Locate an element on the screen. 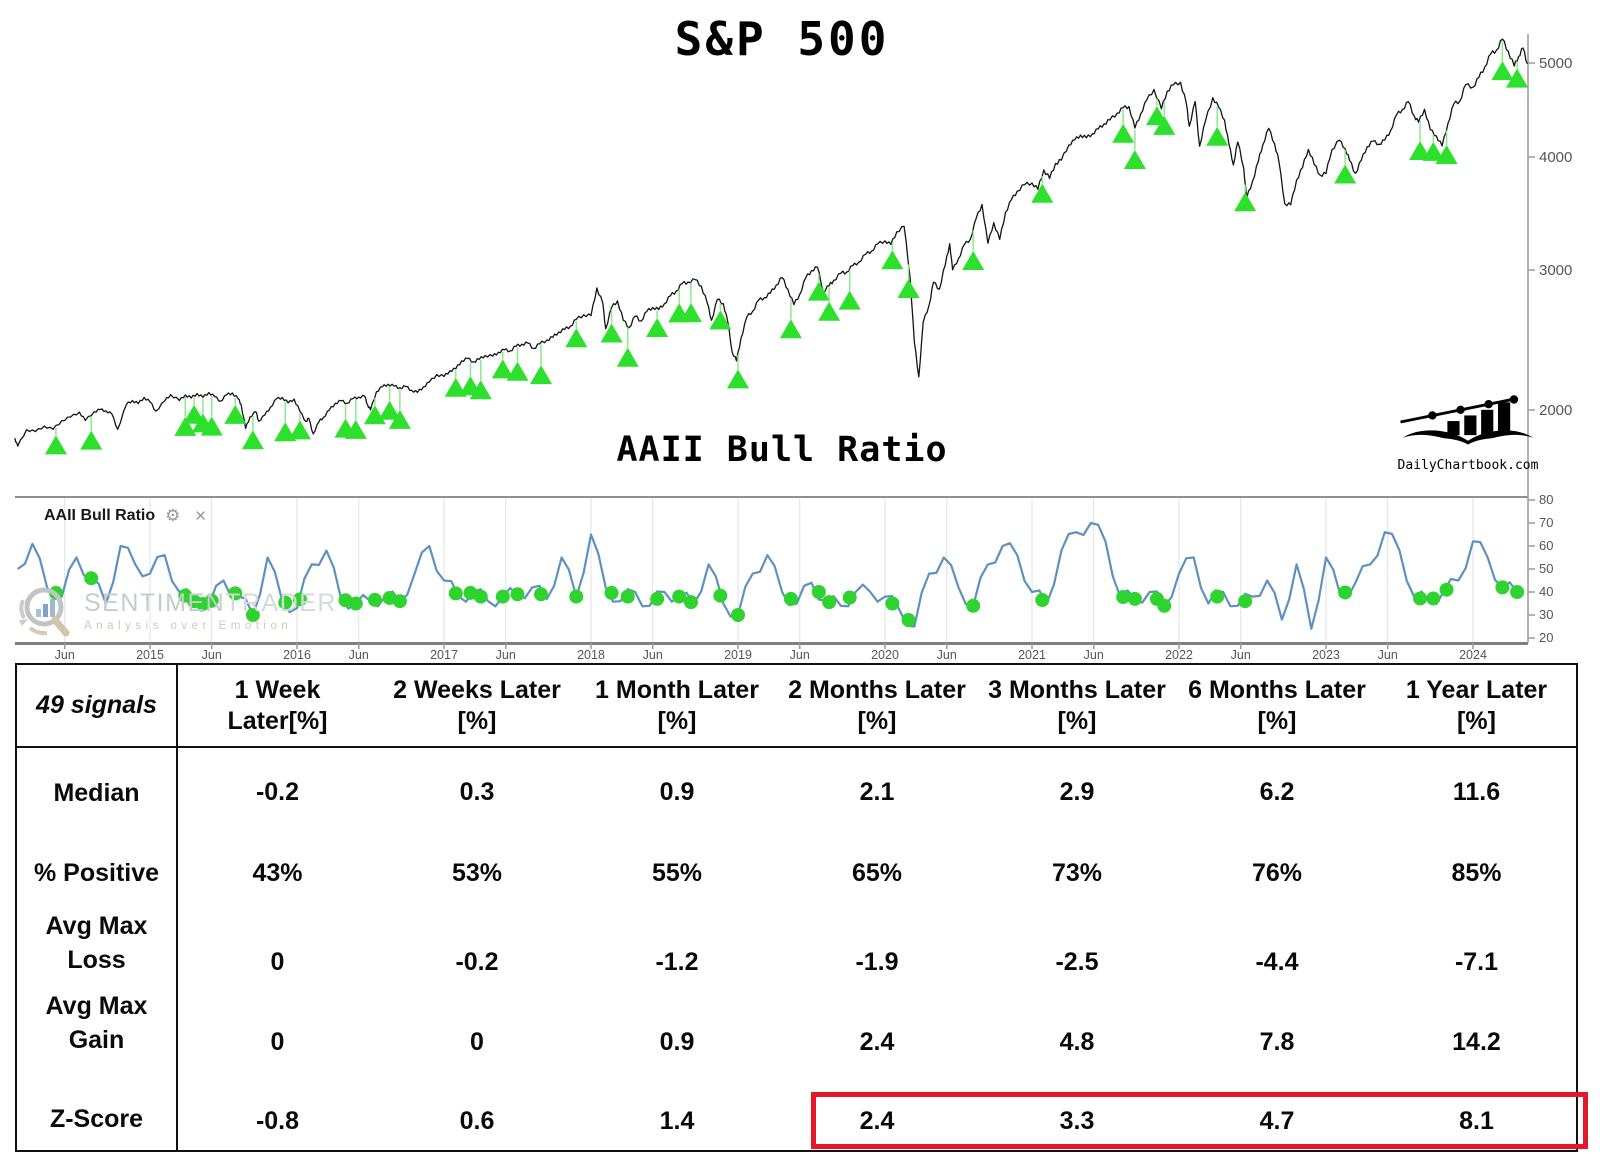 The image size is (1600, 1154). ratio-panel-header: AAII Bull Ratio ⚙ ✕ is located at coordinates (125, 516).